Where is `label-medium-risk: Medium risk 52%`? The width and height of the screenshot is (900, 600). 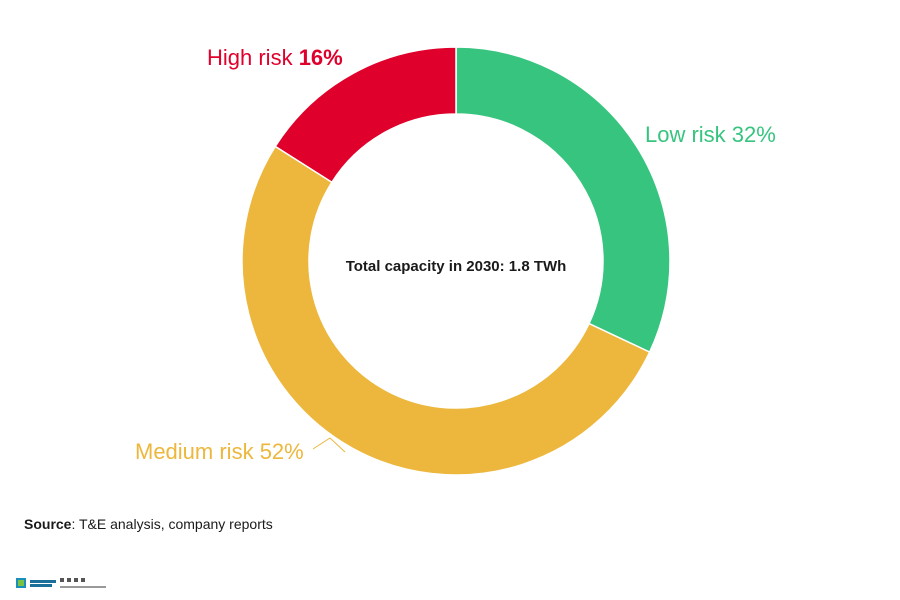
label-medium-risk: Medium risk 52% is located at coordinates (219, 451).